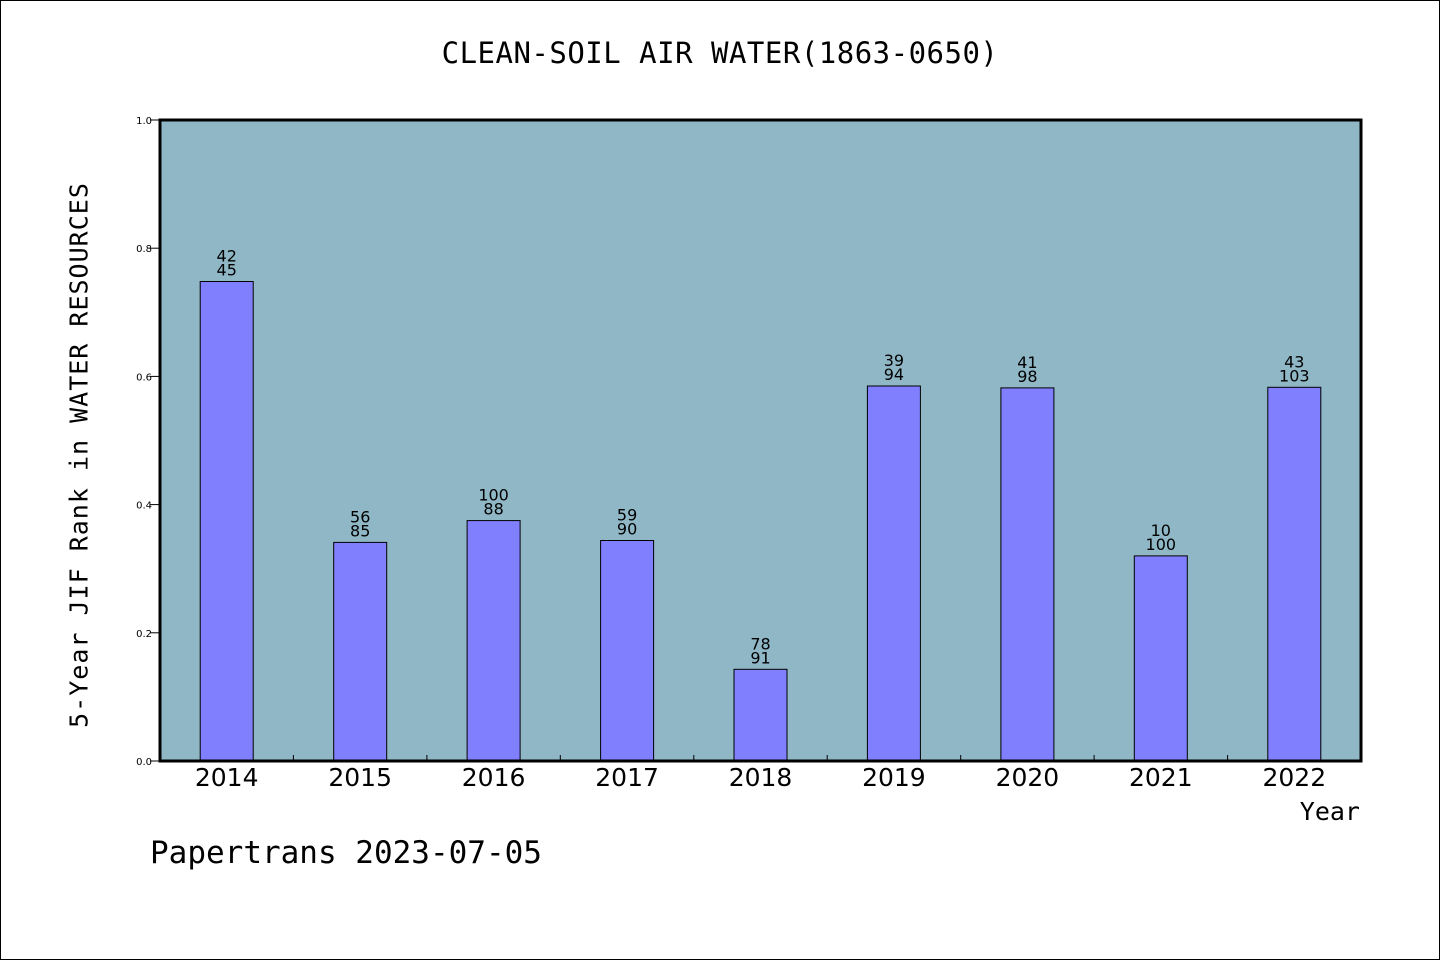 The width and height of the screenshot is (1440, 960). Describe the element at coordinates (227, 256) in the screenshot. I see `bar-label-top-2014: 42` at that location.